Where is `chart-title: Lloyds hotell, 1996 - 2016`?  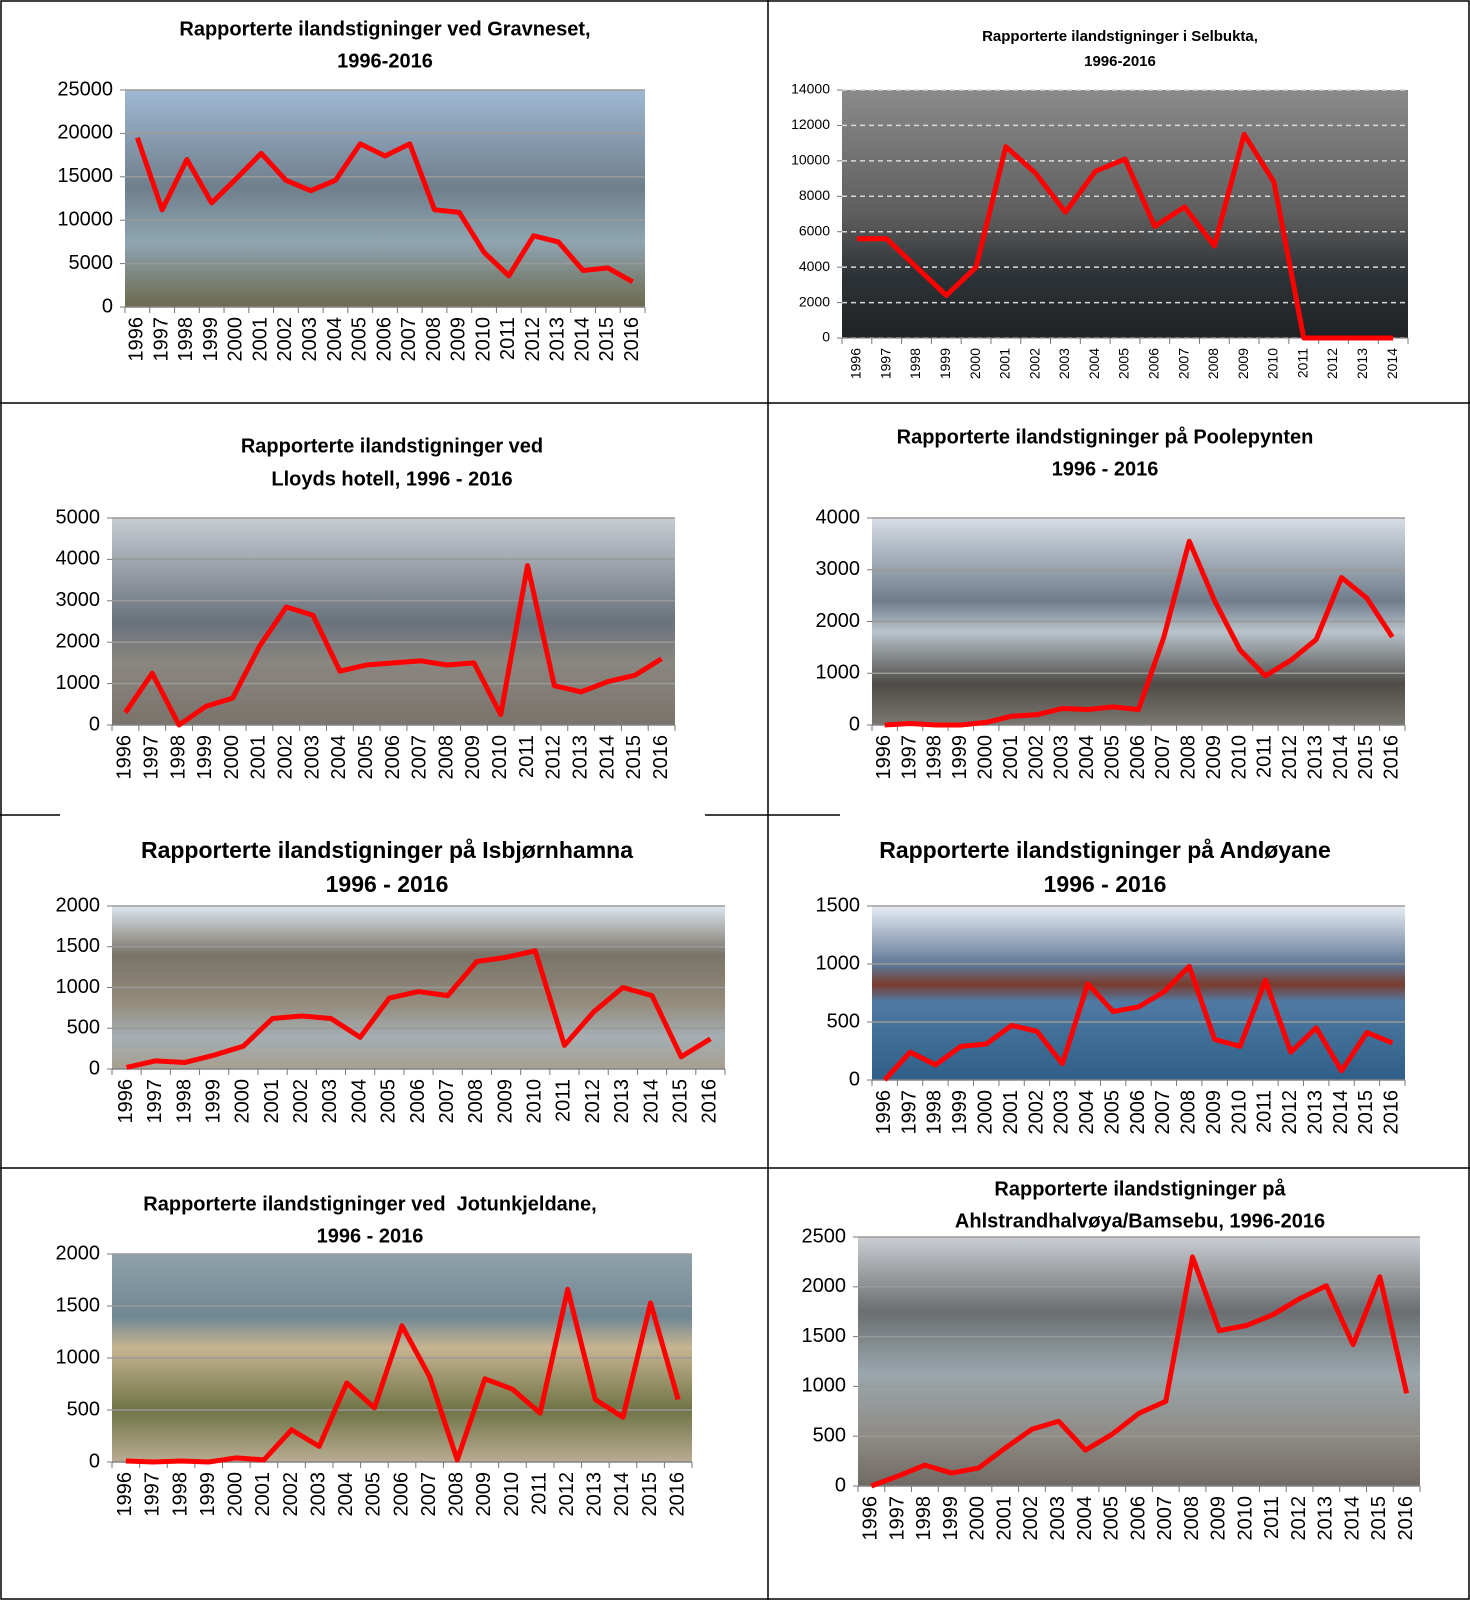
chart-title: Lloyds hotell, 1996 - 2016 is located at coordinates (391, 479).